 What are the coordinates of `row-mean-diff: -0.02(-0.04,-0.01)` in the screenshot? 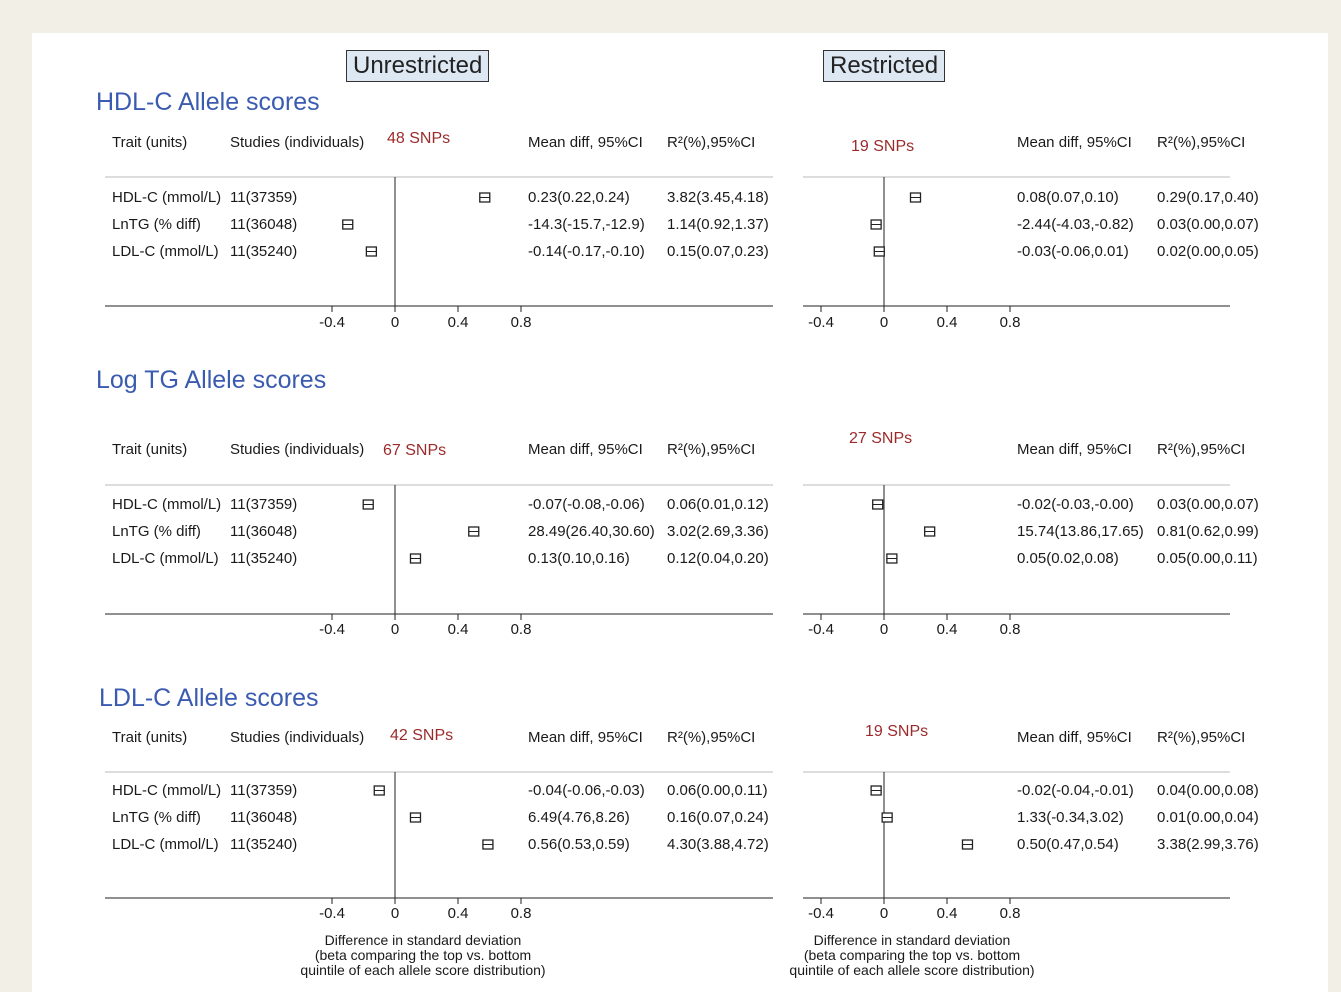 It's located at (1075, 790).